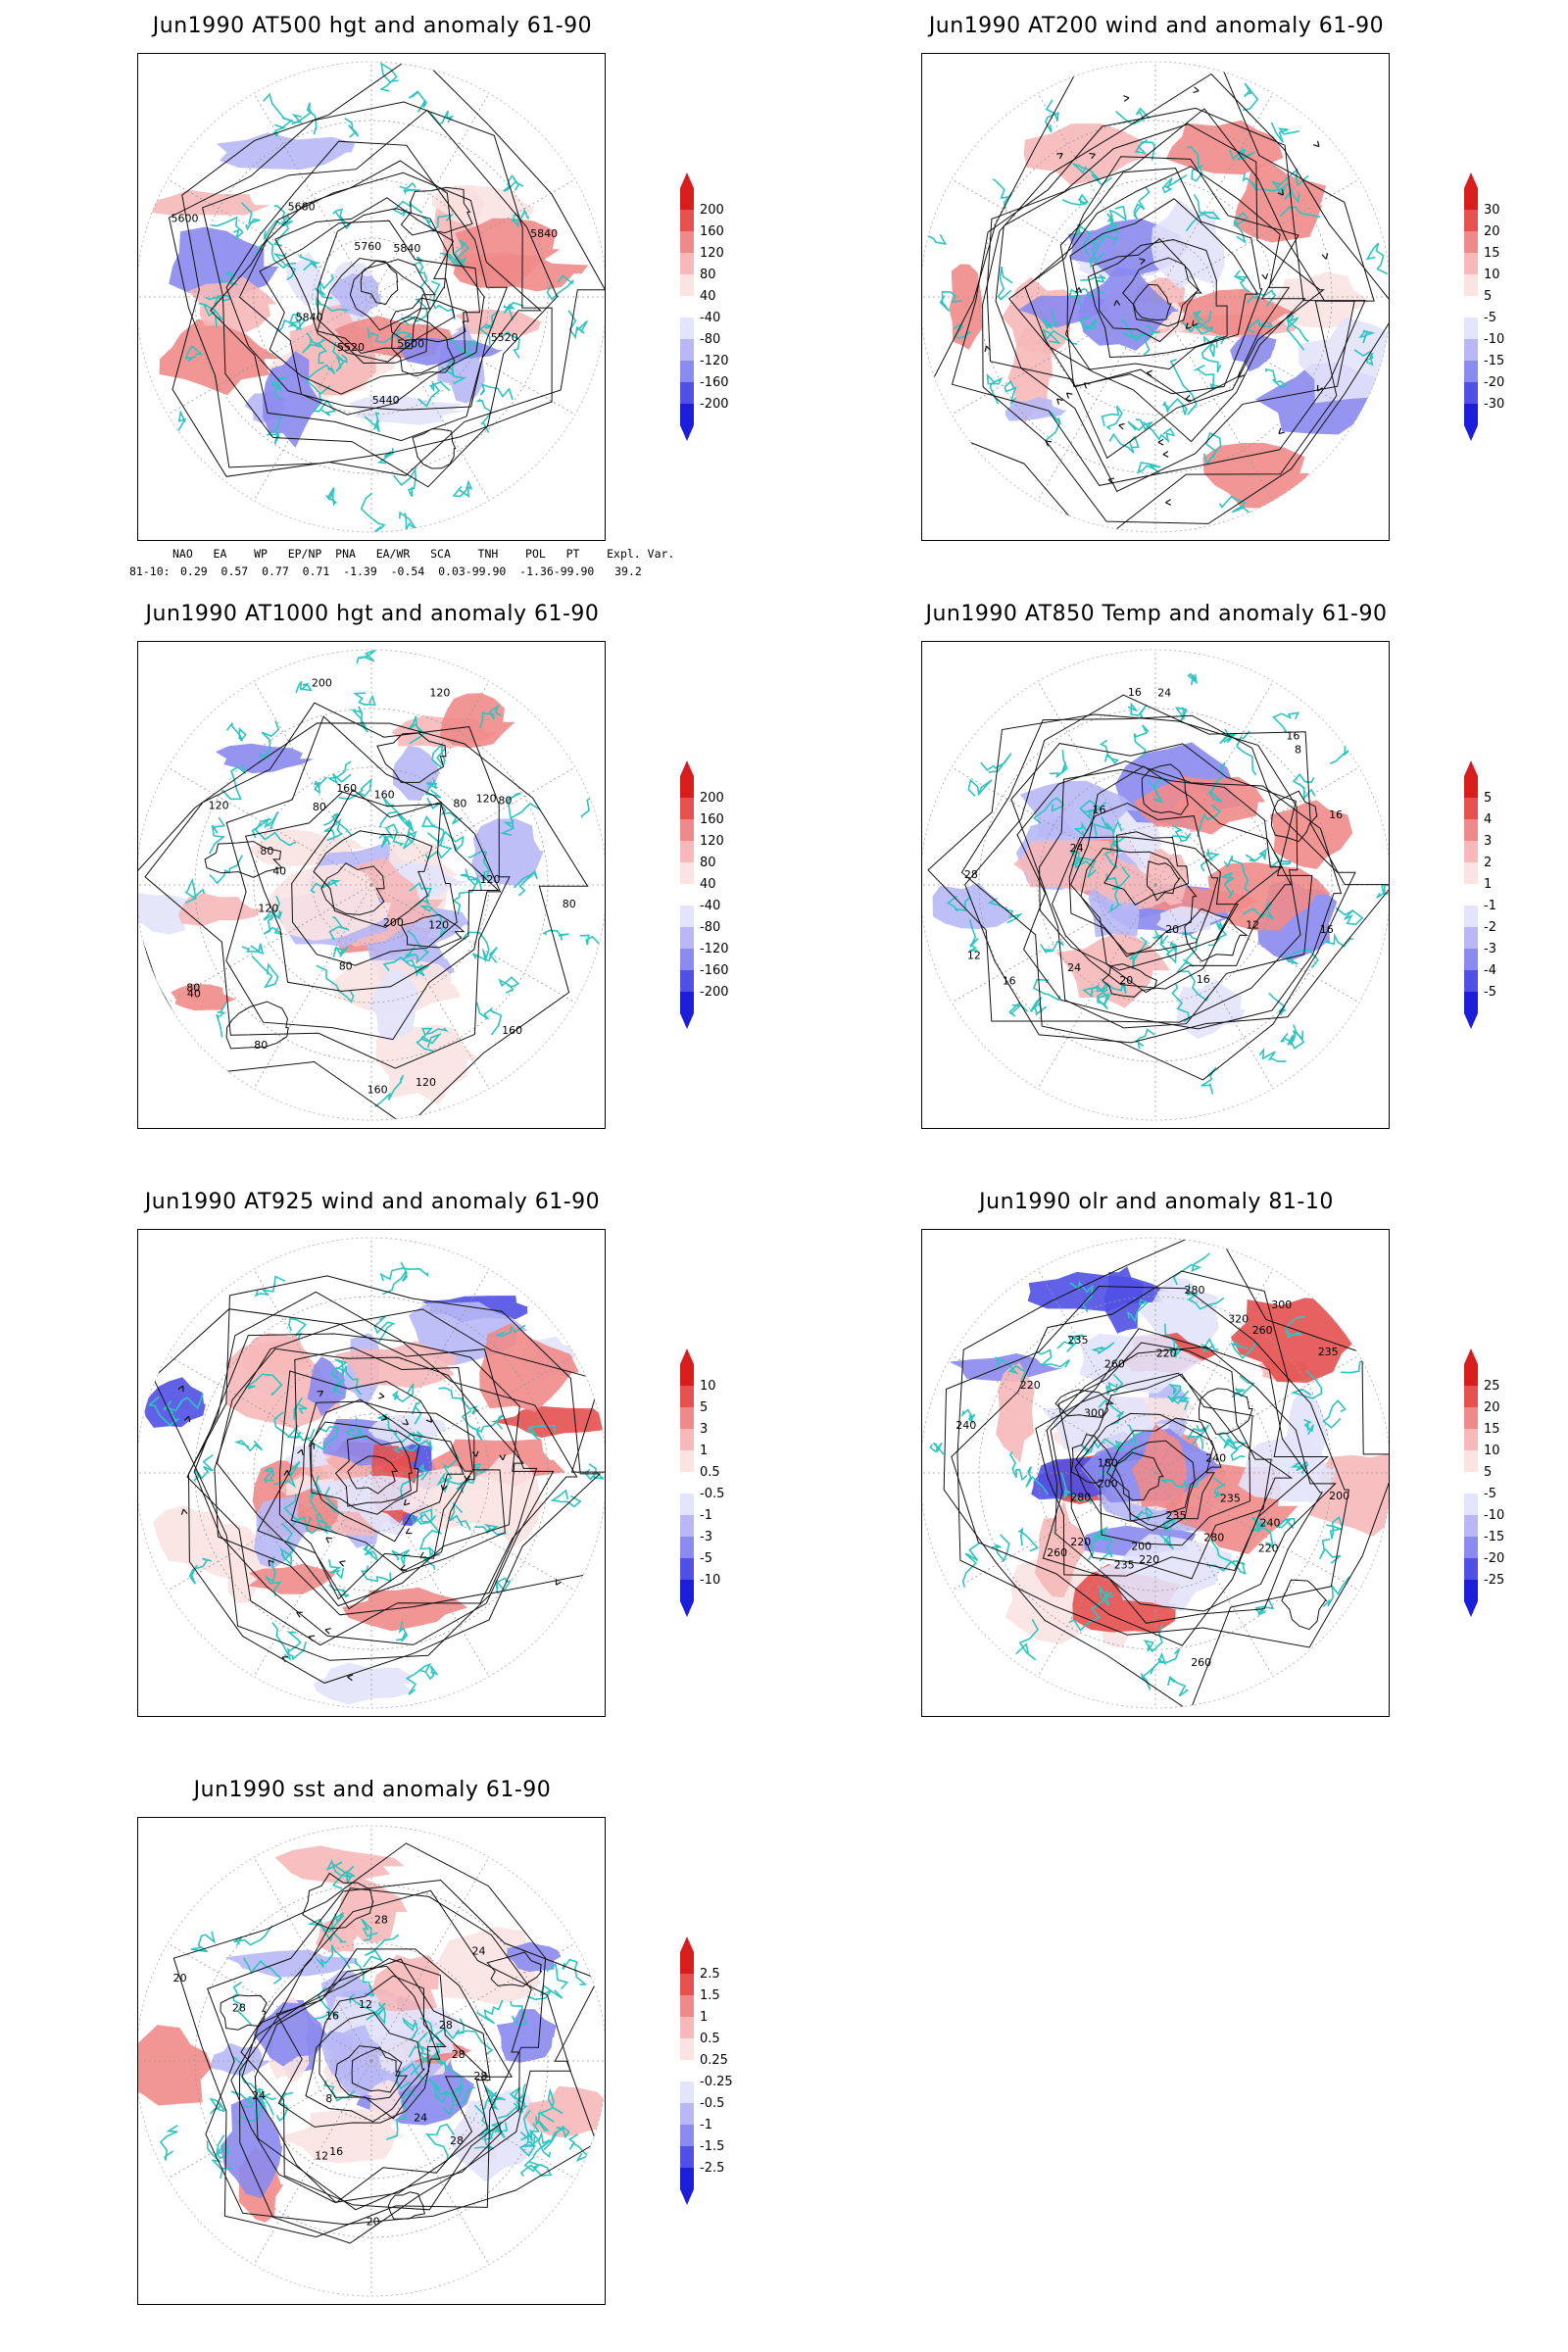 The height and width of the screenshot is (2352, 1568). I want to click on contour-label: 5680, so click(302, 207).